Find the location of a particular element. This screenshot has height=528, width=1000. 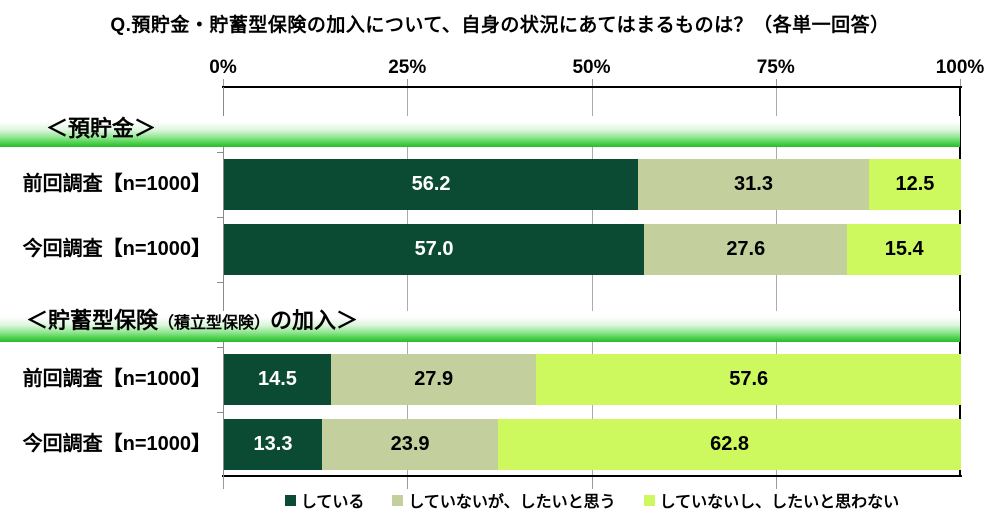

stacked-bar: 57.0 27.6 15.4 is located at coordinates (592, 249).